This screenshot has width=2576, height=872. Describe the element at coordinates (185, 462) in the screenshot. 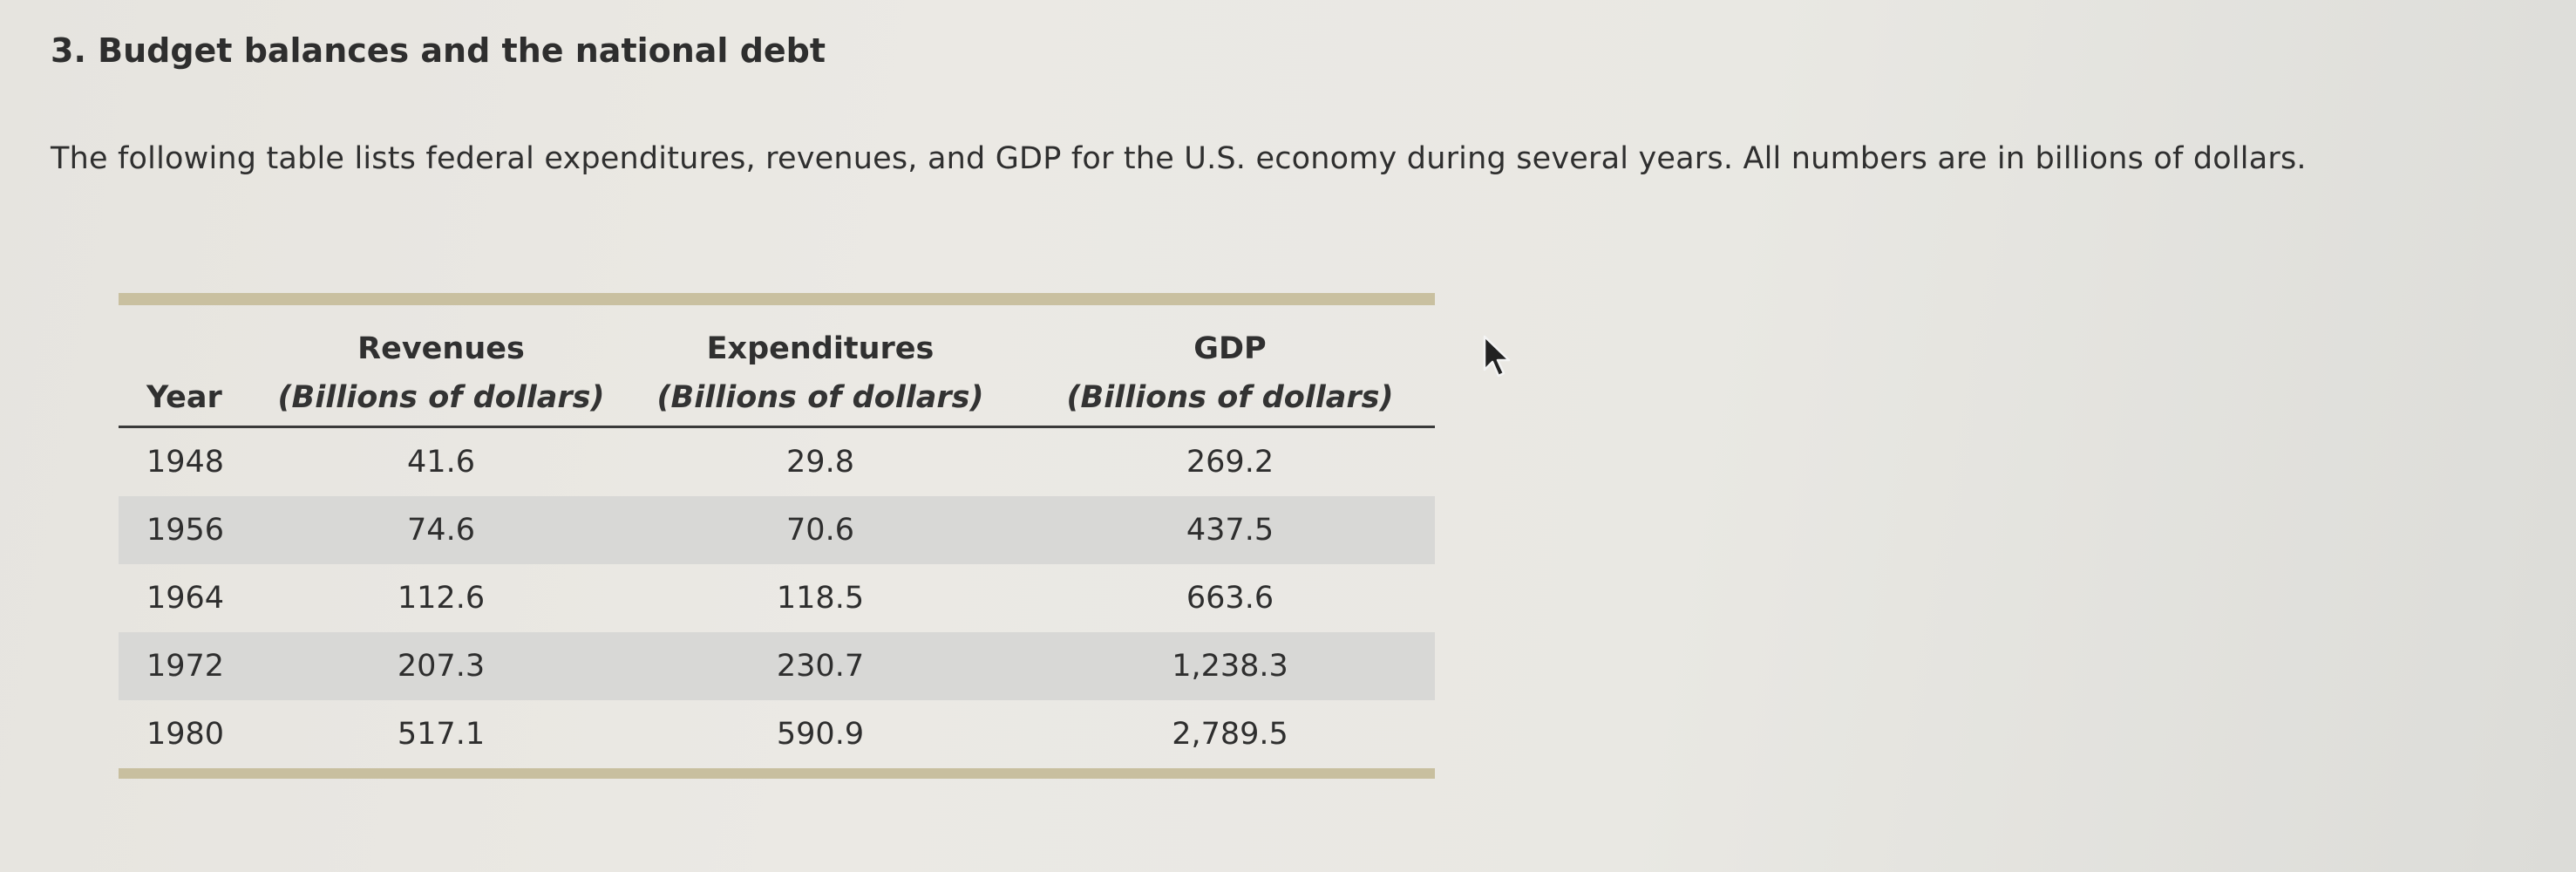

I see `cell-year: 1948` at that location.